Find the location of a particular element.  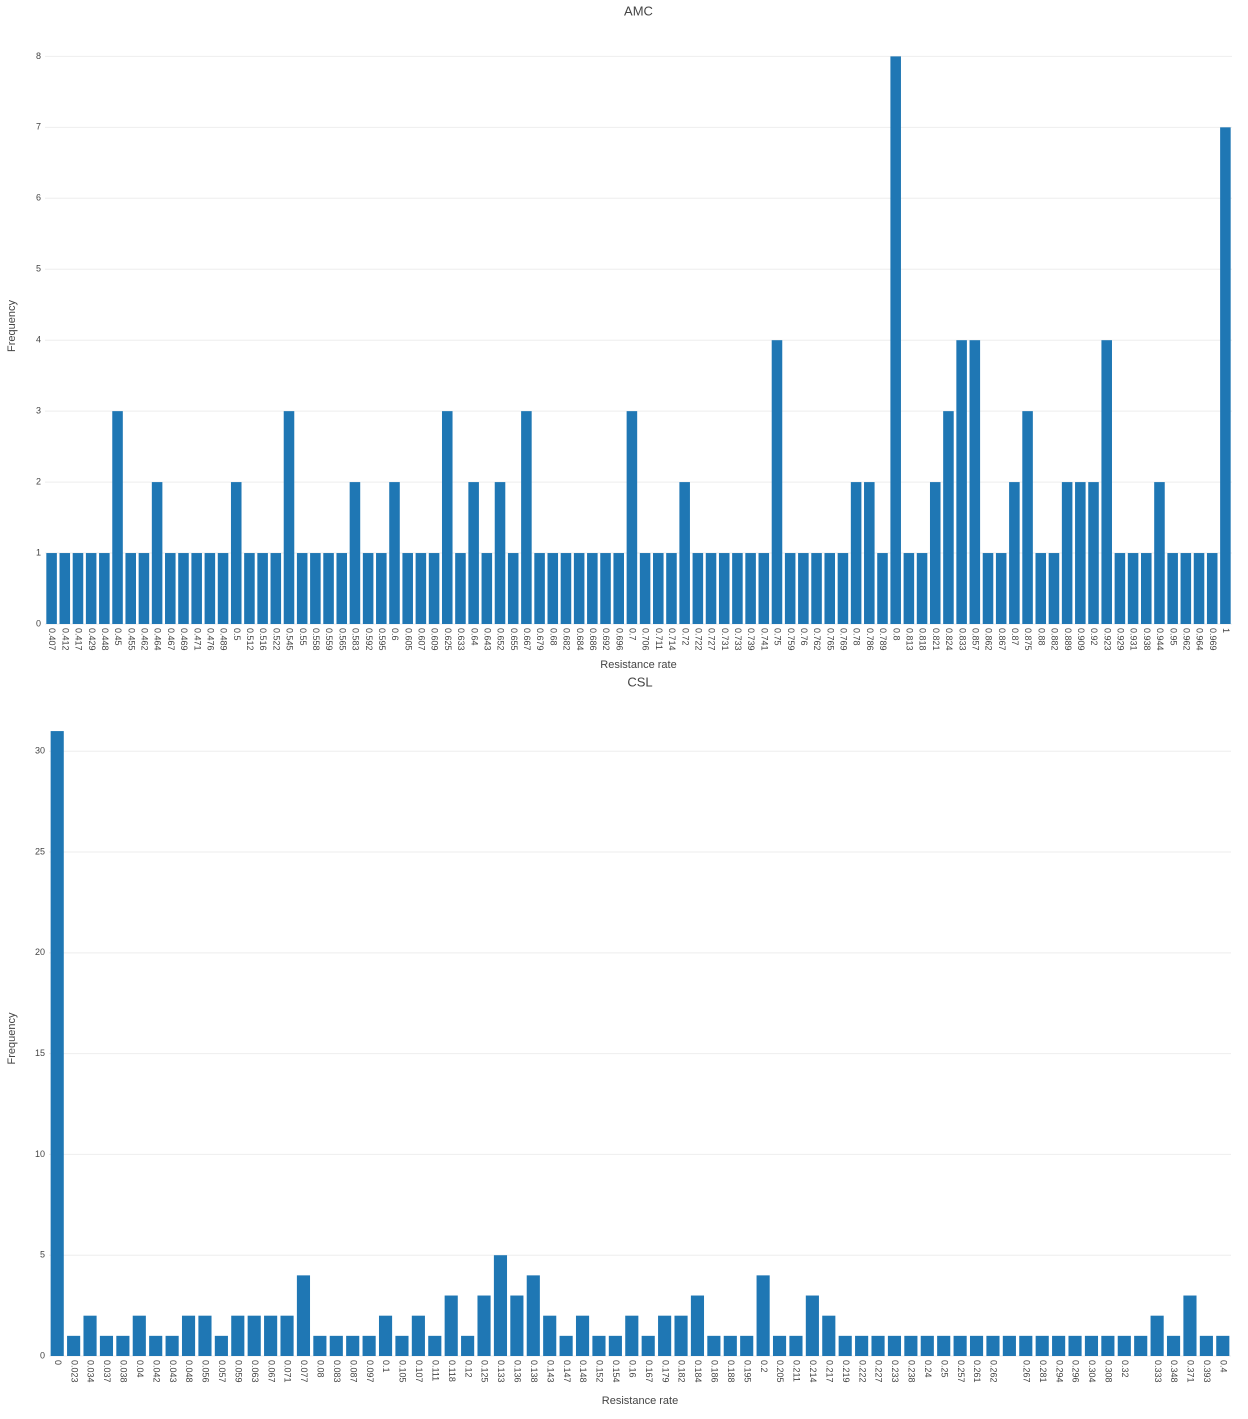

x-tick-label: 0.565 is located at coordinates (342, 639).